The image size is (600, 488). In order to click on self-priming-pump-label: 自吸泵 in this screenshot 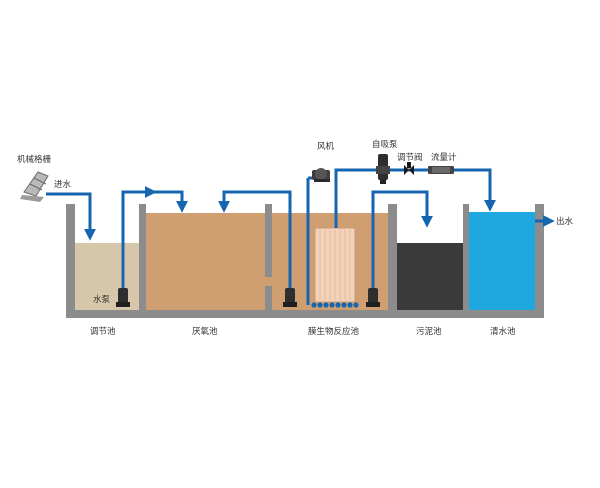, I will do `click(385, 144)`.